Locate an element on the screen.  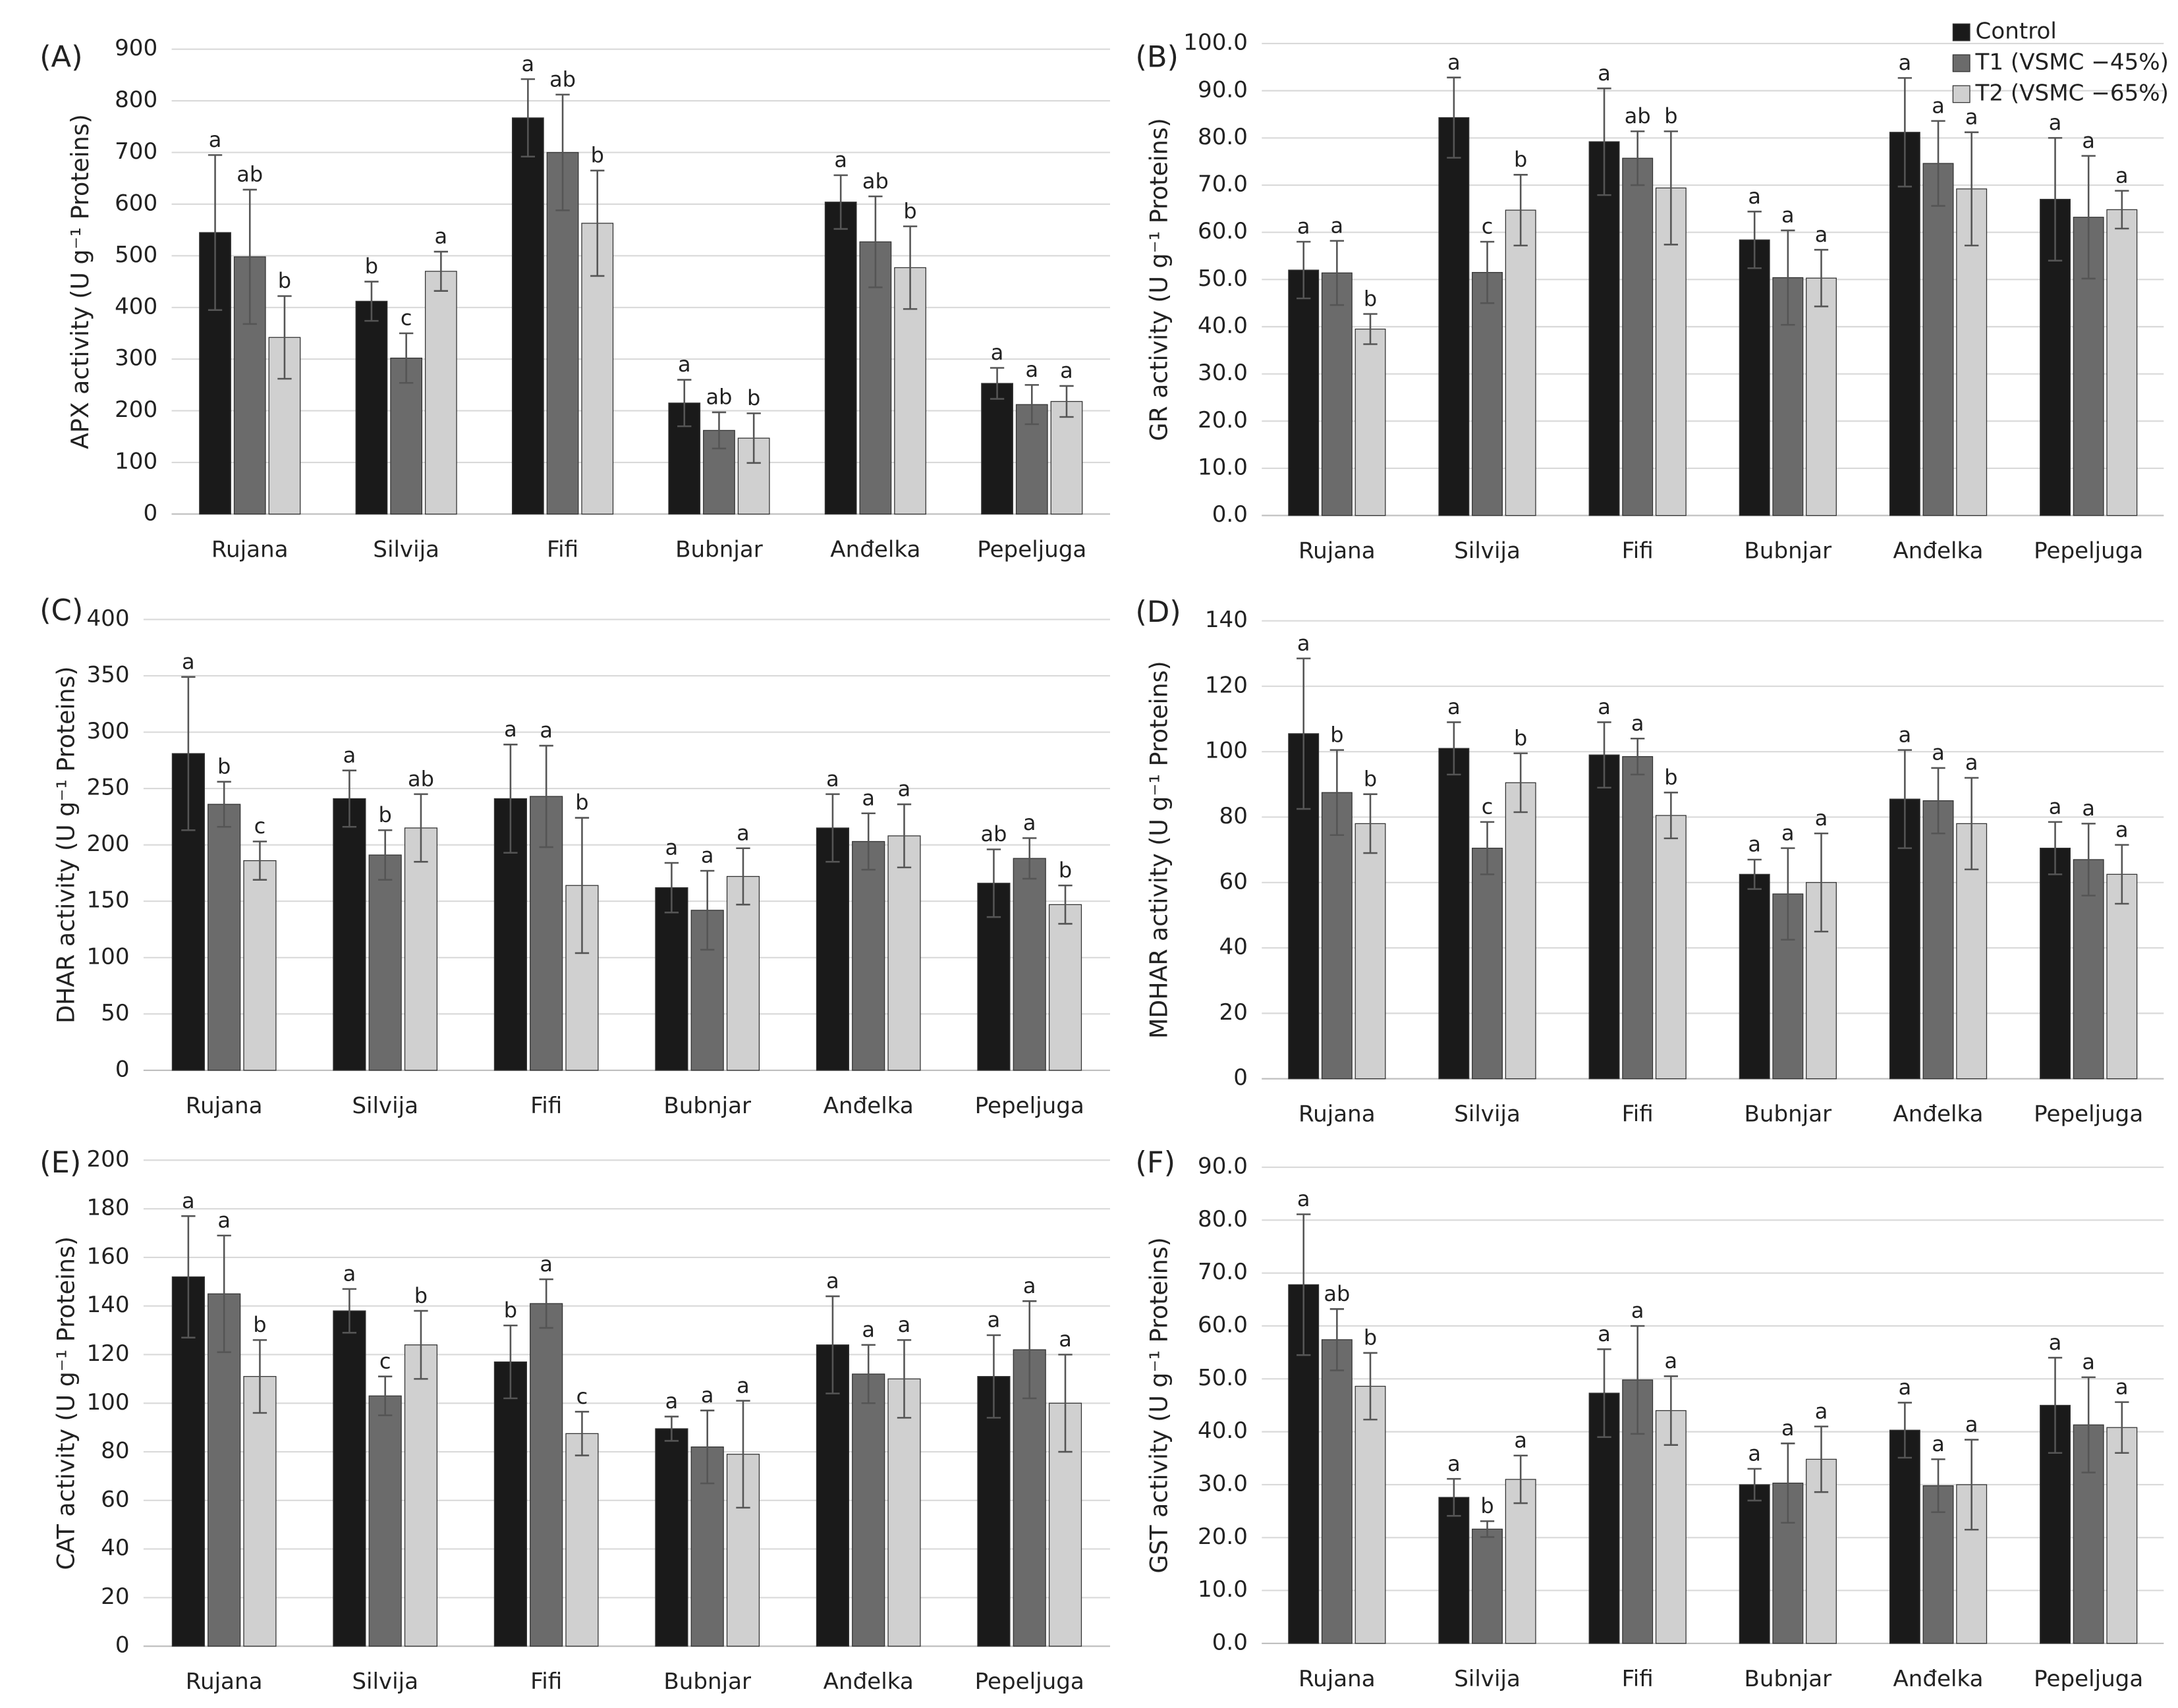
y-tick-label: 80 is located at coordinates (115, 1451).